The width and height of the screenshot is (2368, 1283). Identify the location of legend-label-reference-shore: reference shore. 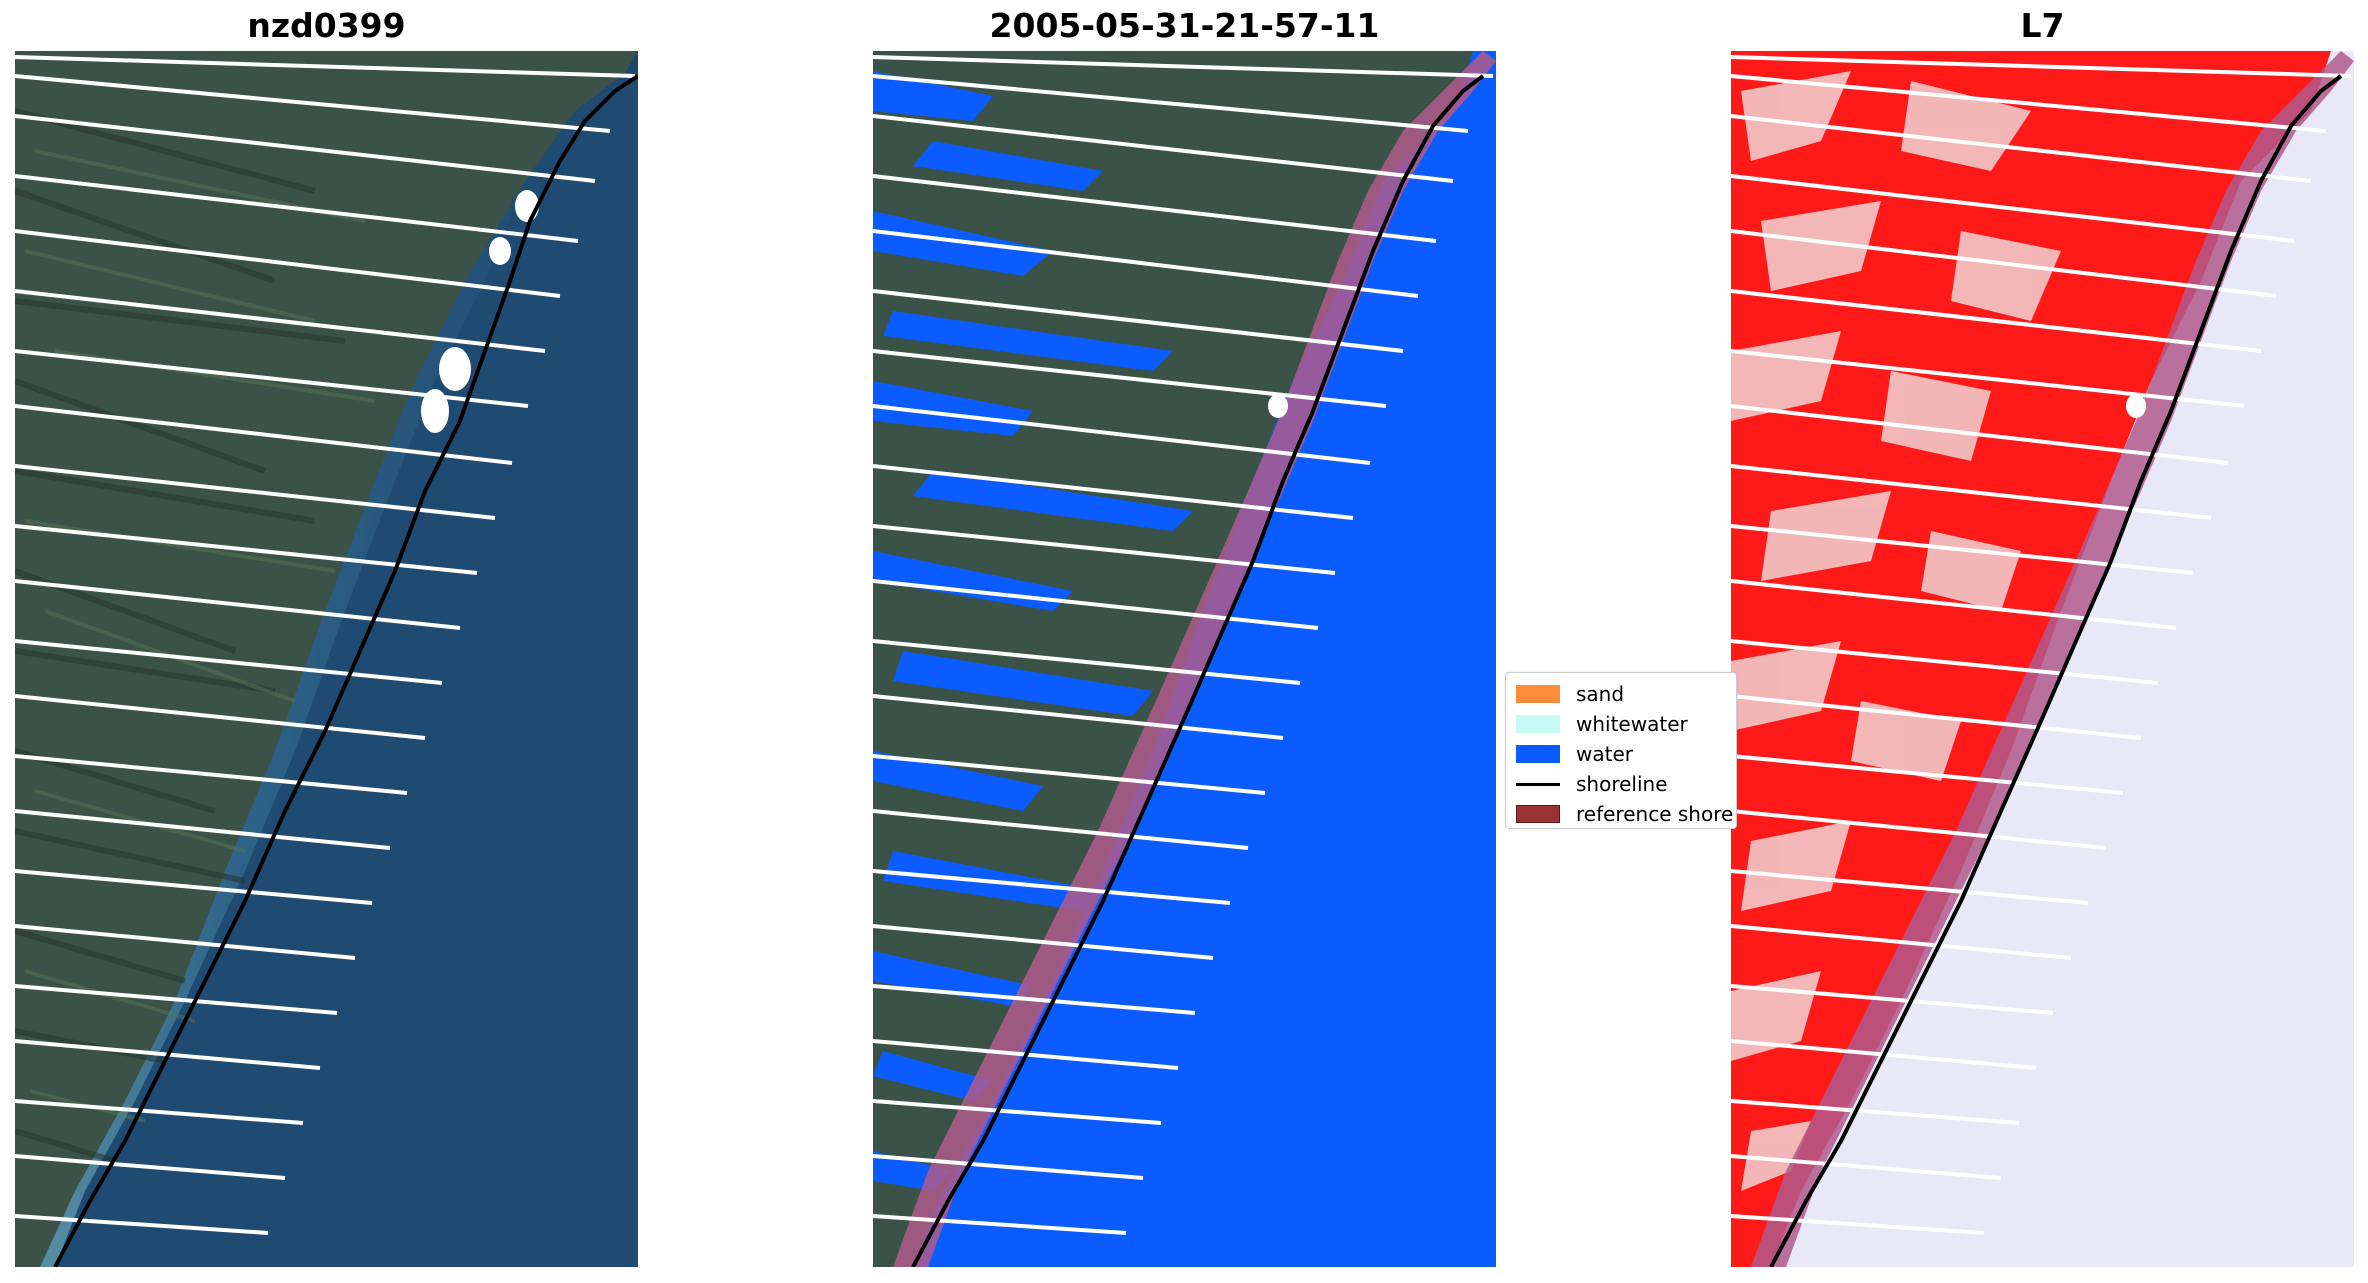
(1655, 814).